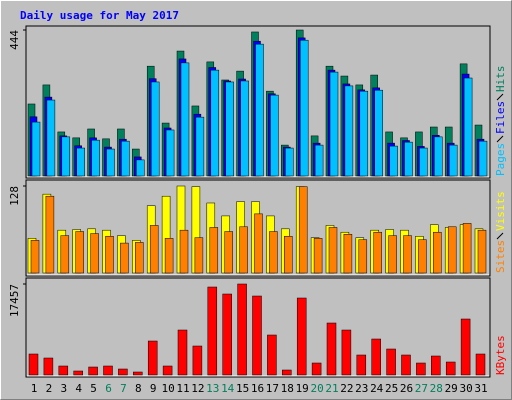  What do you see at coordinates (500, 211) in the screenshot?
I see `legend-label: Visits` at bounding box center [500, 211].